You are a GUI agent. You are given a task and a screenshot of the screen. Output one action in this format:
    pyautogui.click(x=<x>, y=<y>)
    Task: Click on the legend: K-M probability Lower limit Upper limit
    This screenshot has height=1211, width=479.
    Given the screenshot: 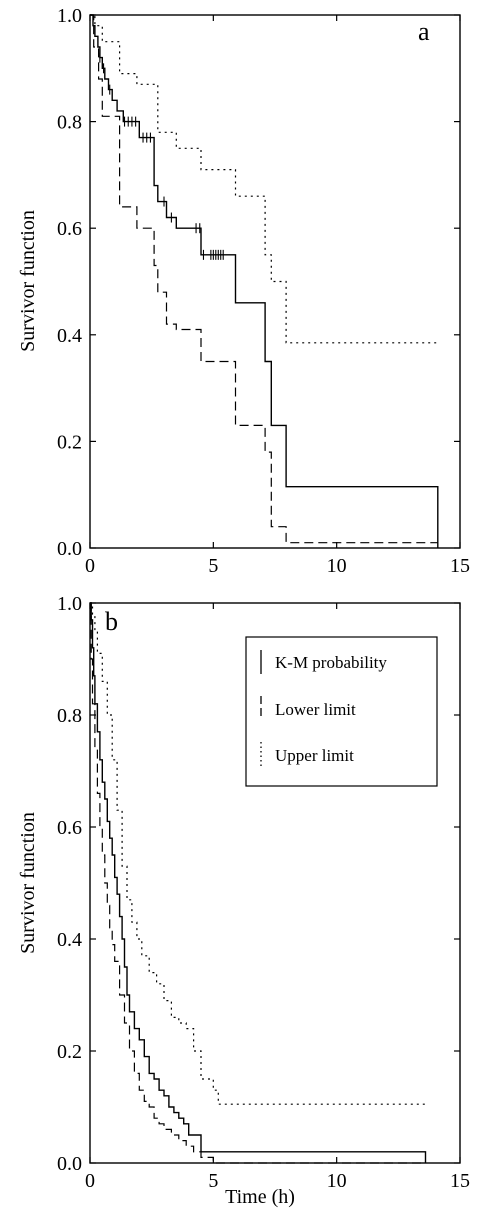 What is the action you would take?
    pyautogui.click(x=341, y=711)
    